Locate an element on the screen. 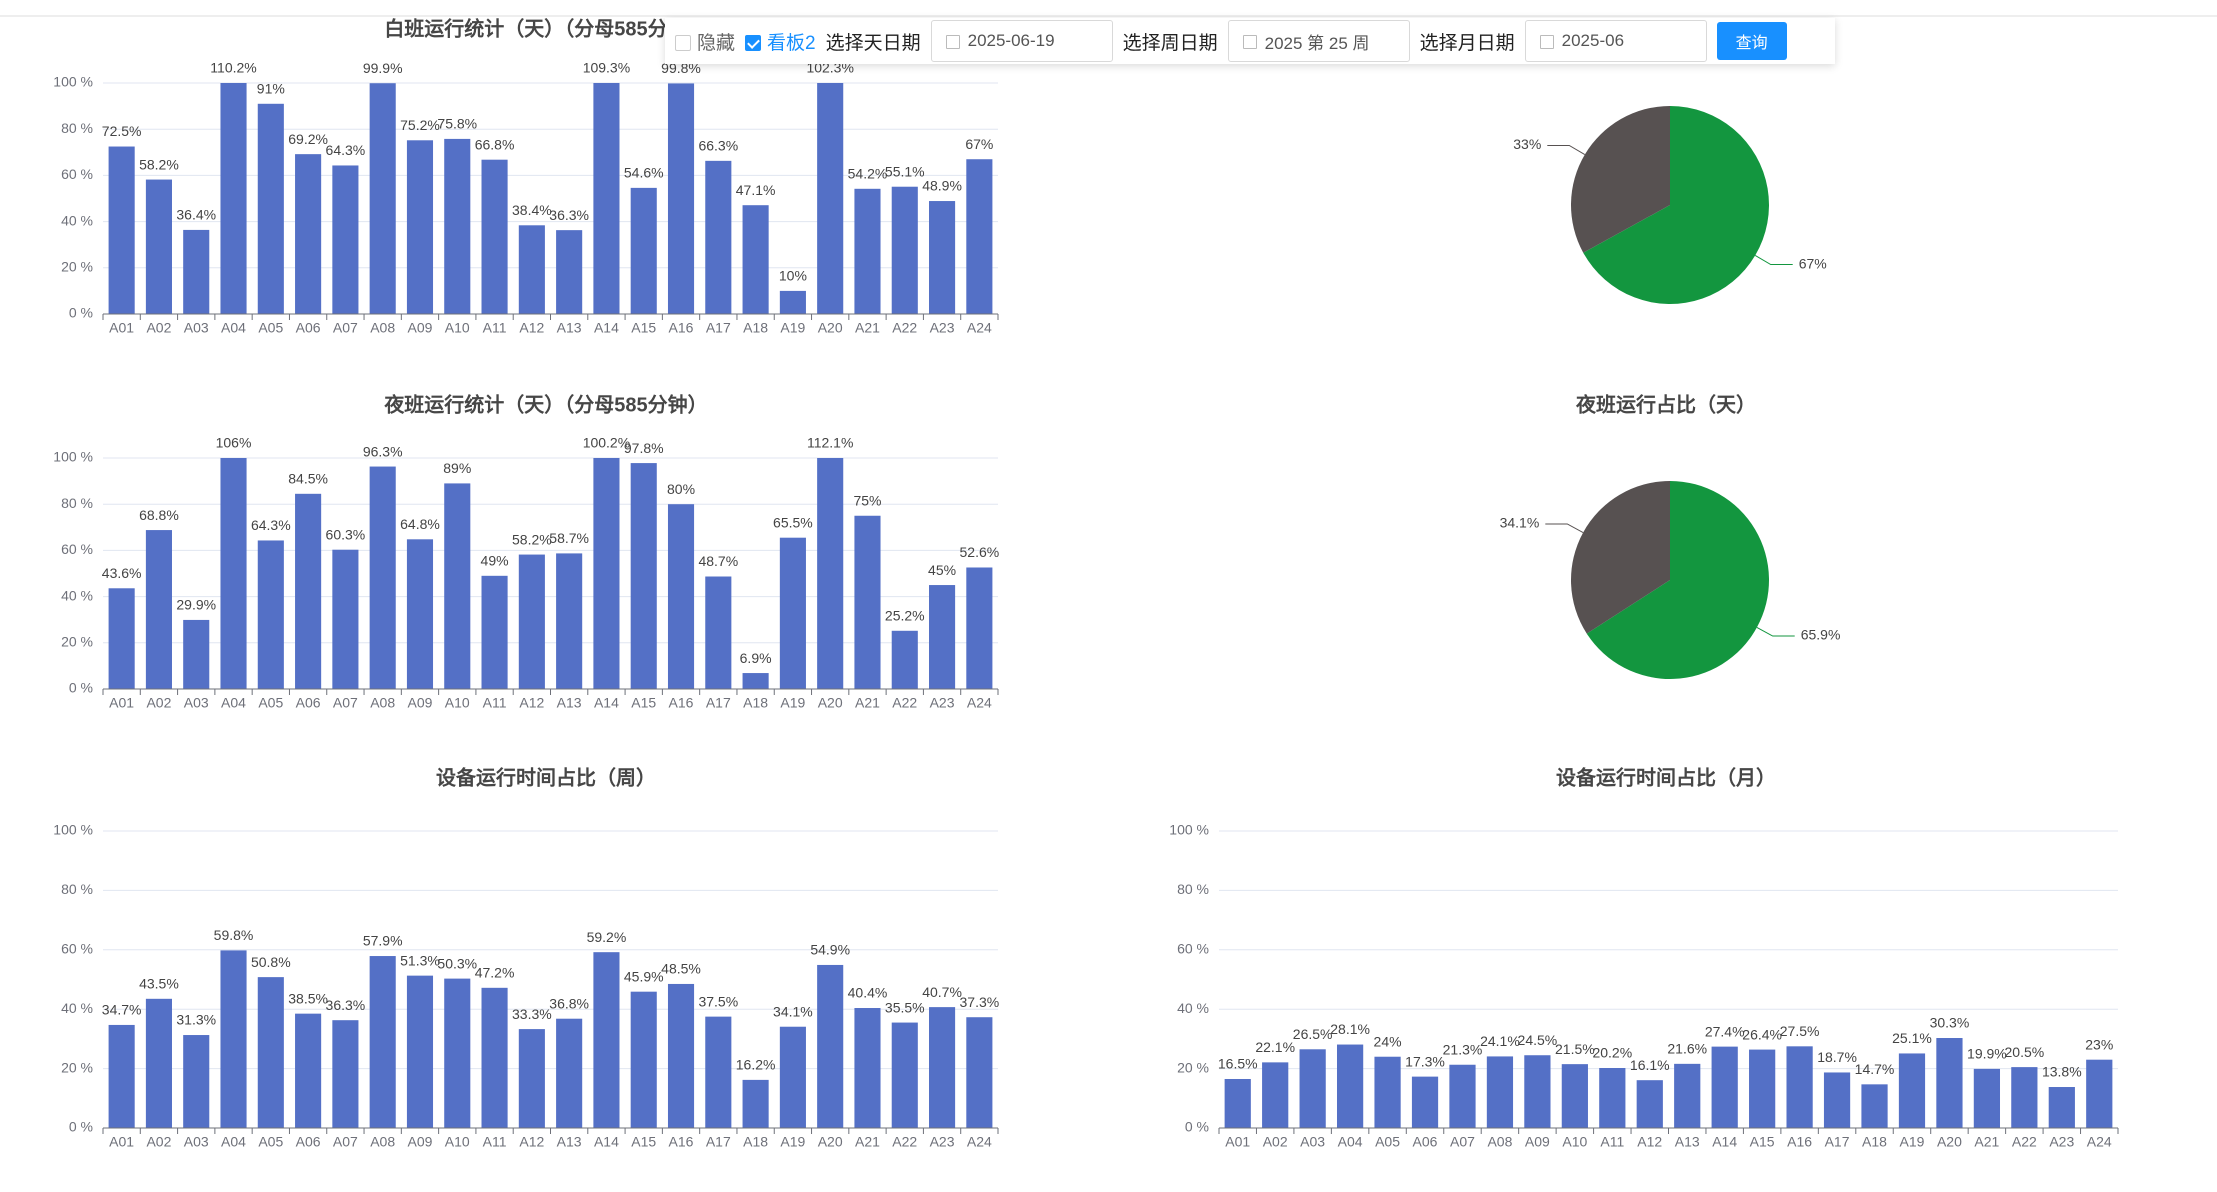  value-label: 21.3% is located at coordinates (1463, 1049).